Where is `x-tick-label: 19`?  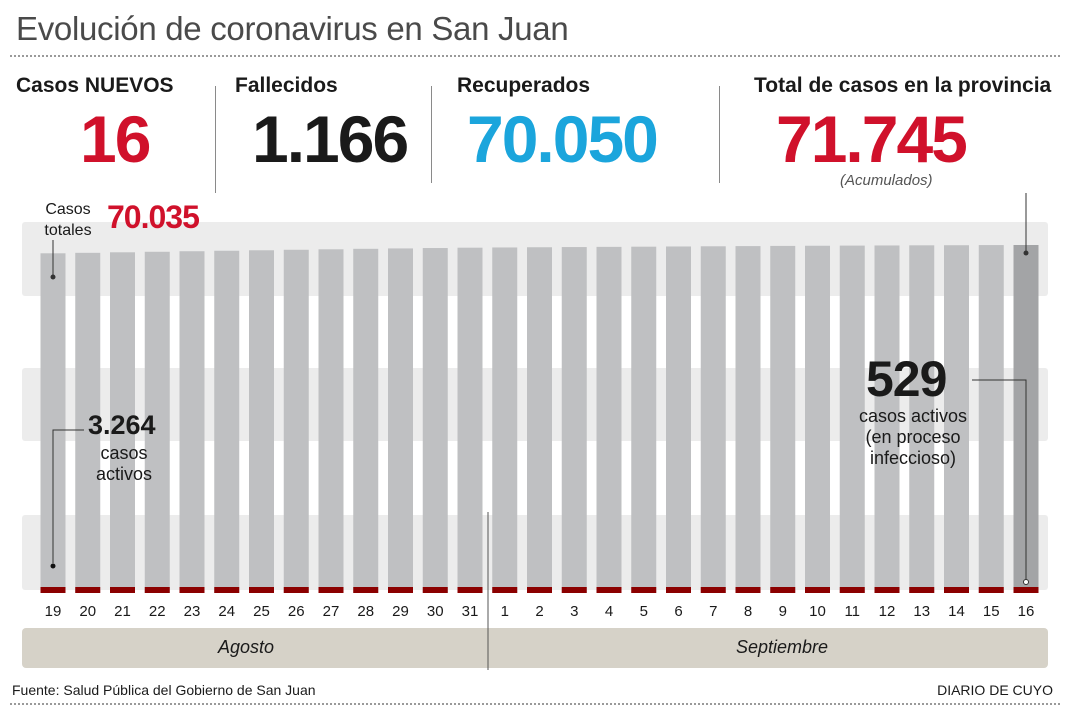 x-tick-label: 19 is located at coordinates (53, 611).